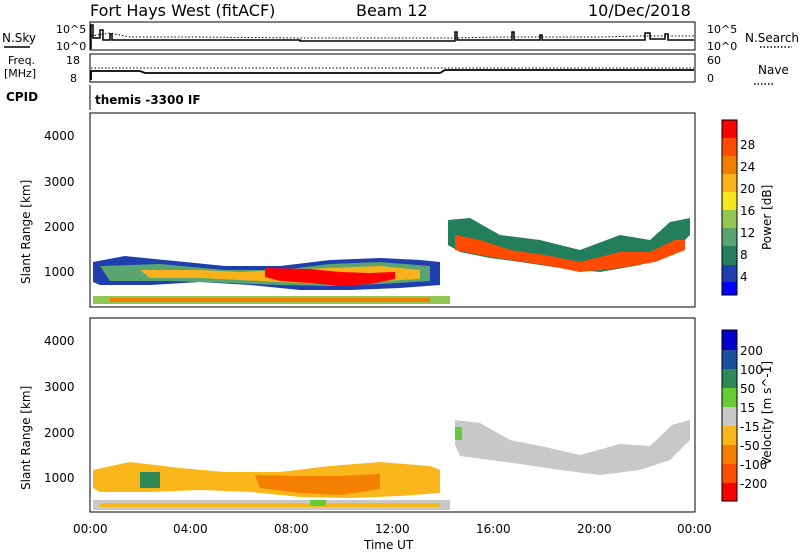 The width and height of the screenshot is (800, 554). What do you see at coordinates (767, 217) in the screenshot?
I see `power-cbar-label: Power [dB]` at bounding box center [767, 217].